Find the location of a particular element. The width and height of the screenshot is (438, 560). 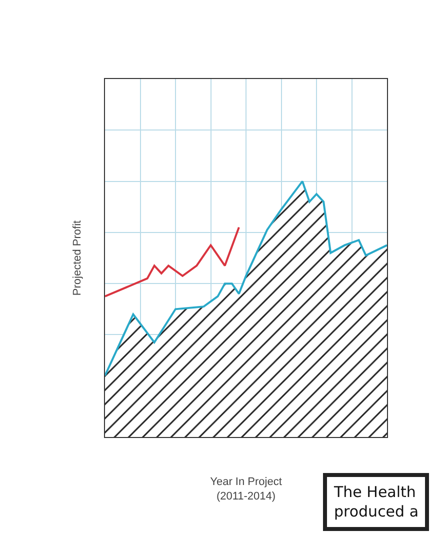

x-axis-title: Year In Project (2011-2014) is located at coordinates (246, 489).